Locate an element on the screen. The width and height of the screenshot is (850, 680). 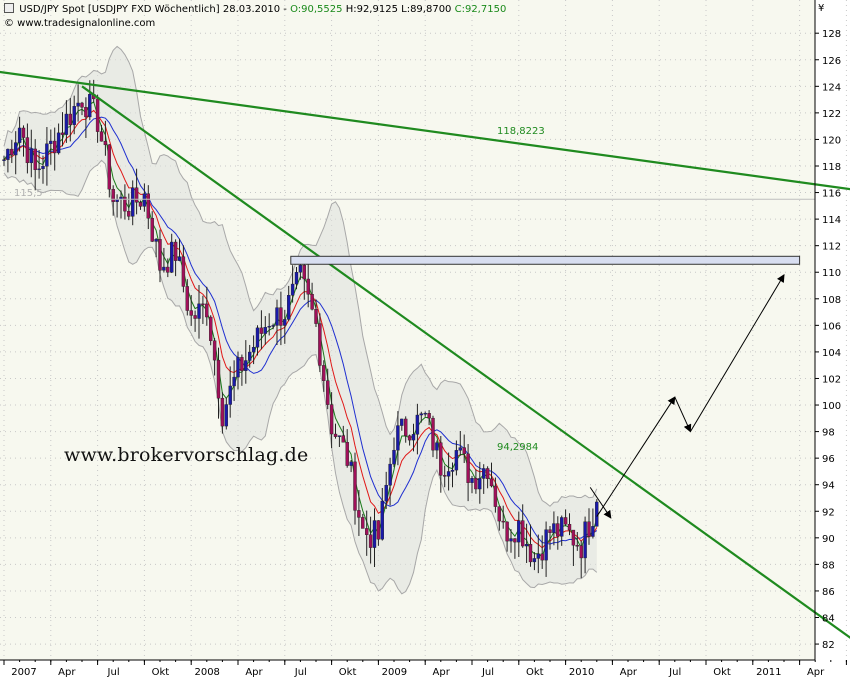
y-tick-label: 88 is located at coordinates (828, 565).